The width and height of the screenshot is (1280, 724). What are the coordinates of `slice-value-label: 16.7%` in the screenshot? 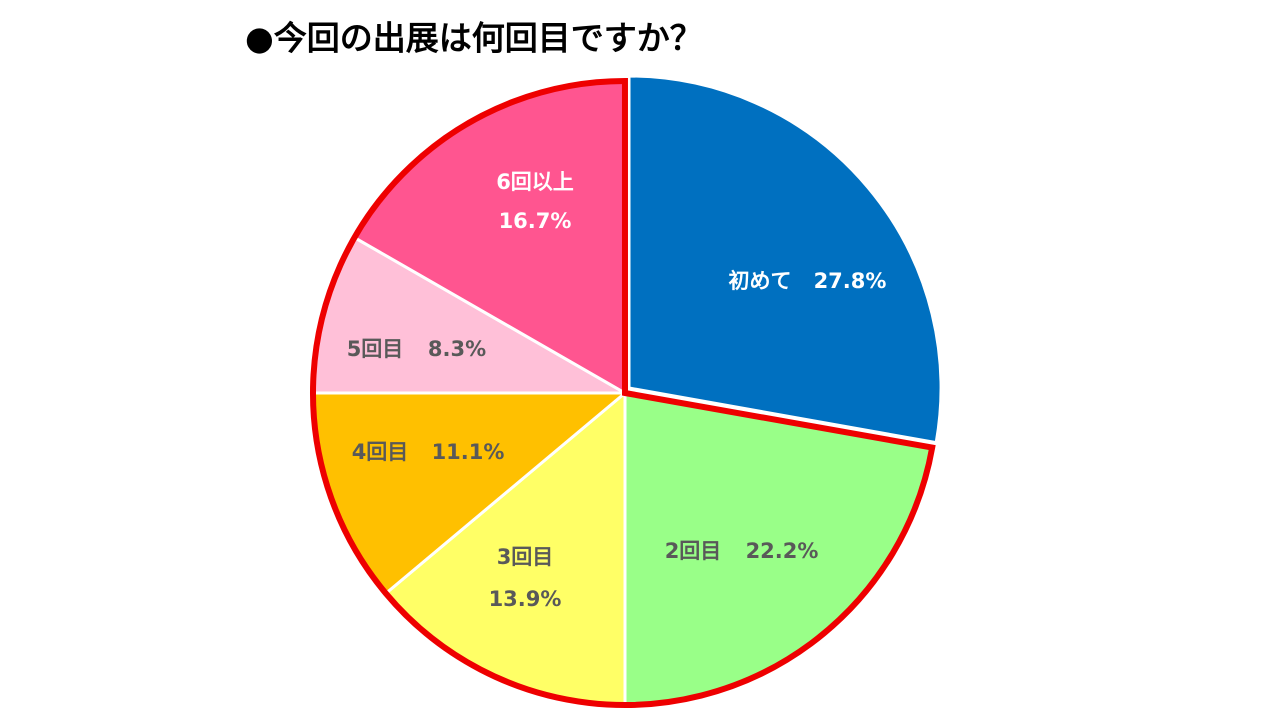 It's located at (535, 221).